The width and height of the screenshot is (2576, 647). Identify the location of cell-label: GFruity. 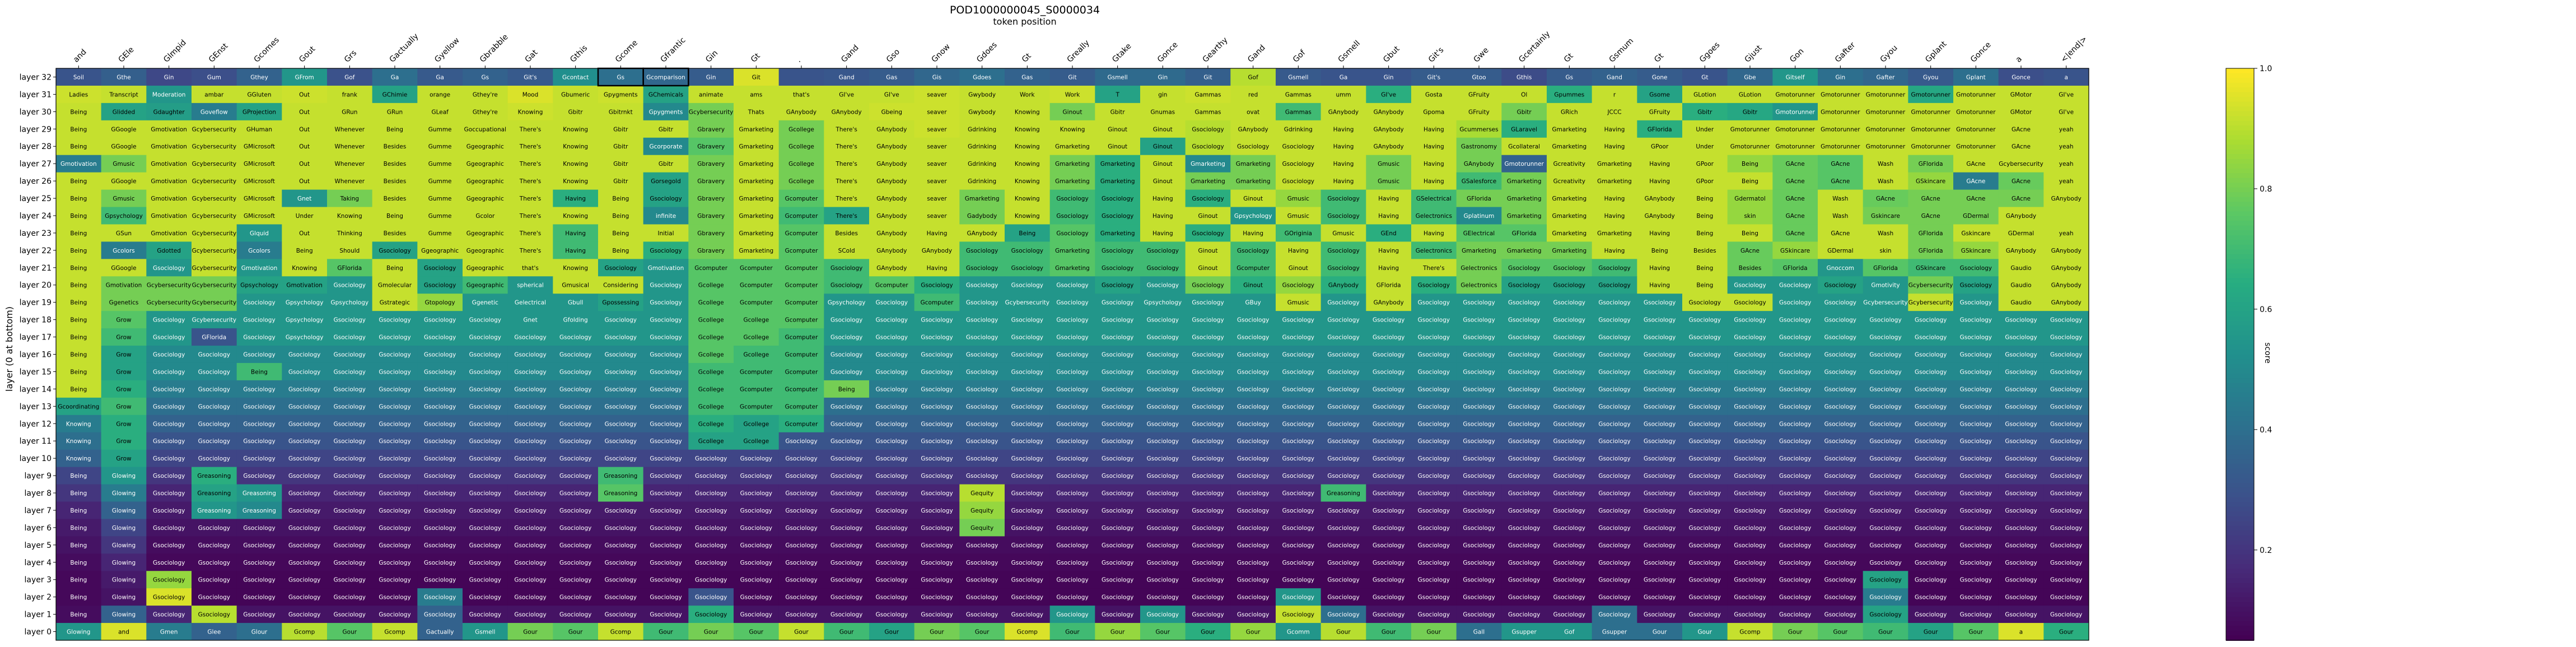
(1479, 95).